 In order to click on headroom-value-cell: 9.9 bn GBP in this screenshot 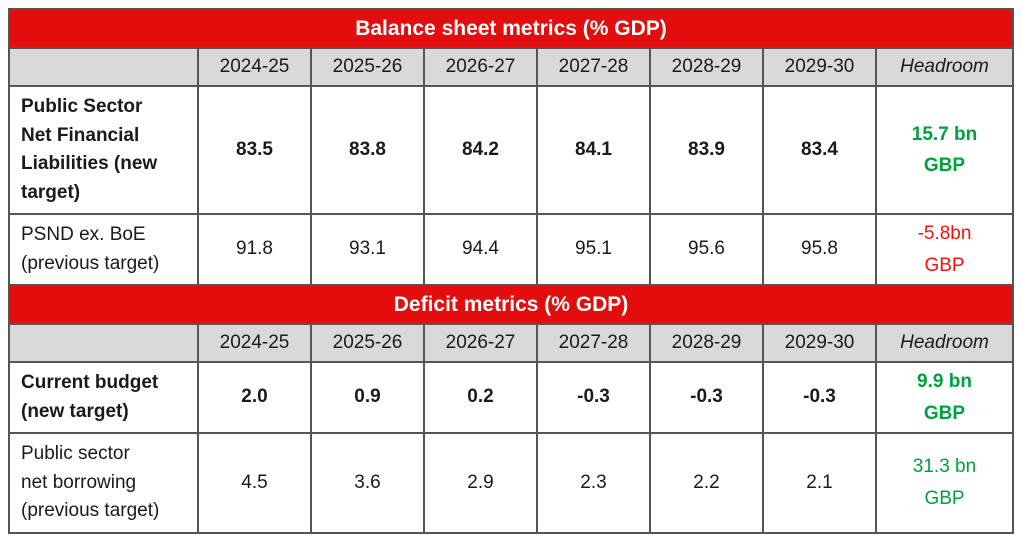, I will do `click(944, 397)`.